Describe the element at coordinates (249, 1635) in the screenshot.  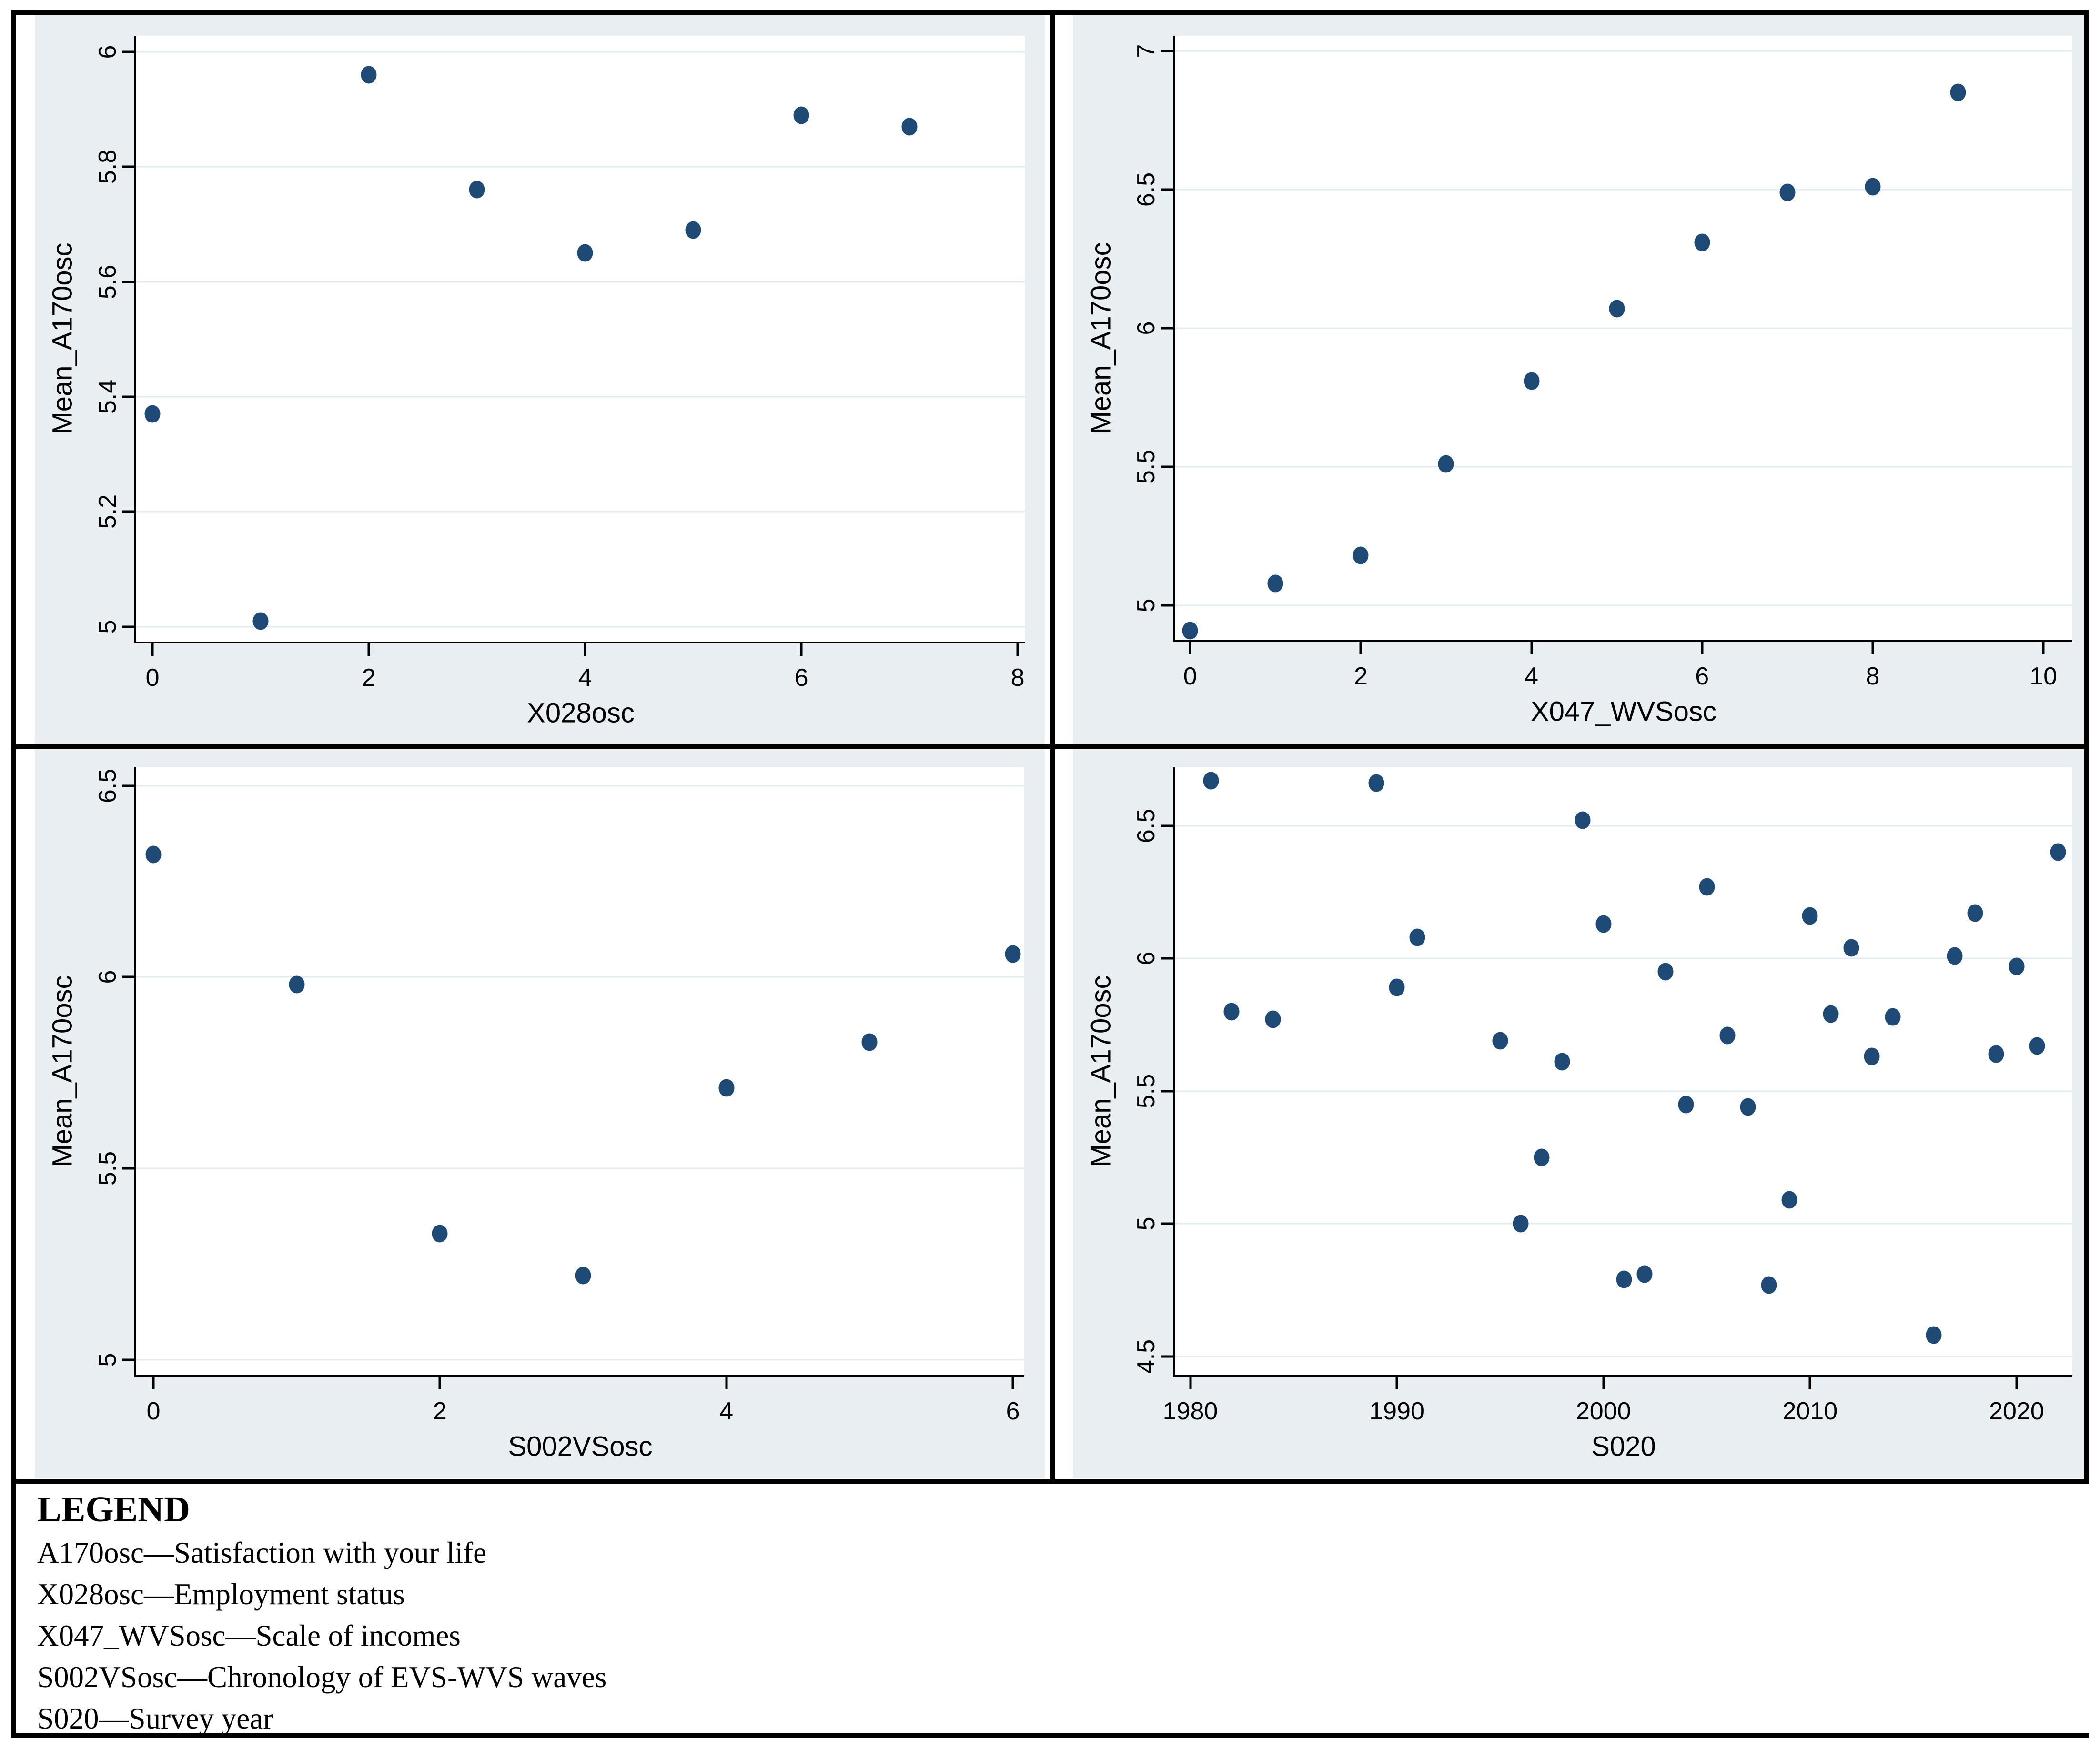
I see `legend-entry: X047_WVSosc—Scale of incomes` at that location.